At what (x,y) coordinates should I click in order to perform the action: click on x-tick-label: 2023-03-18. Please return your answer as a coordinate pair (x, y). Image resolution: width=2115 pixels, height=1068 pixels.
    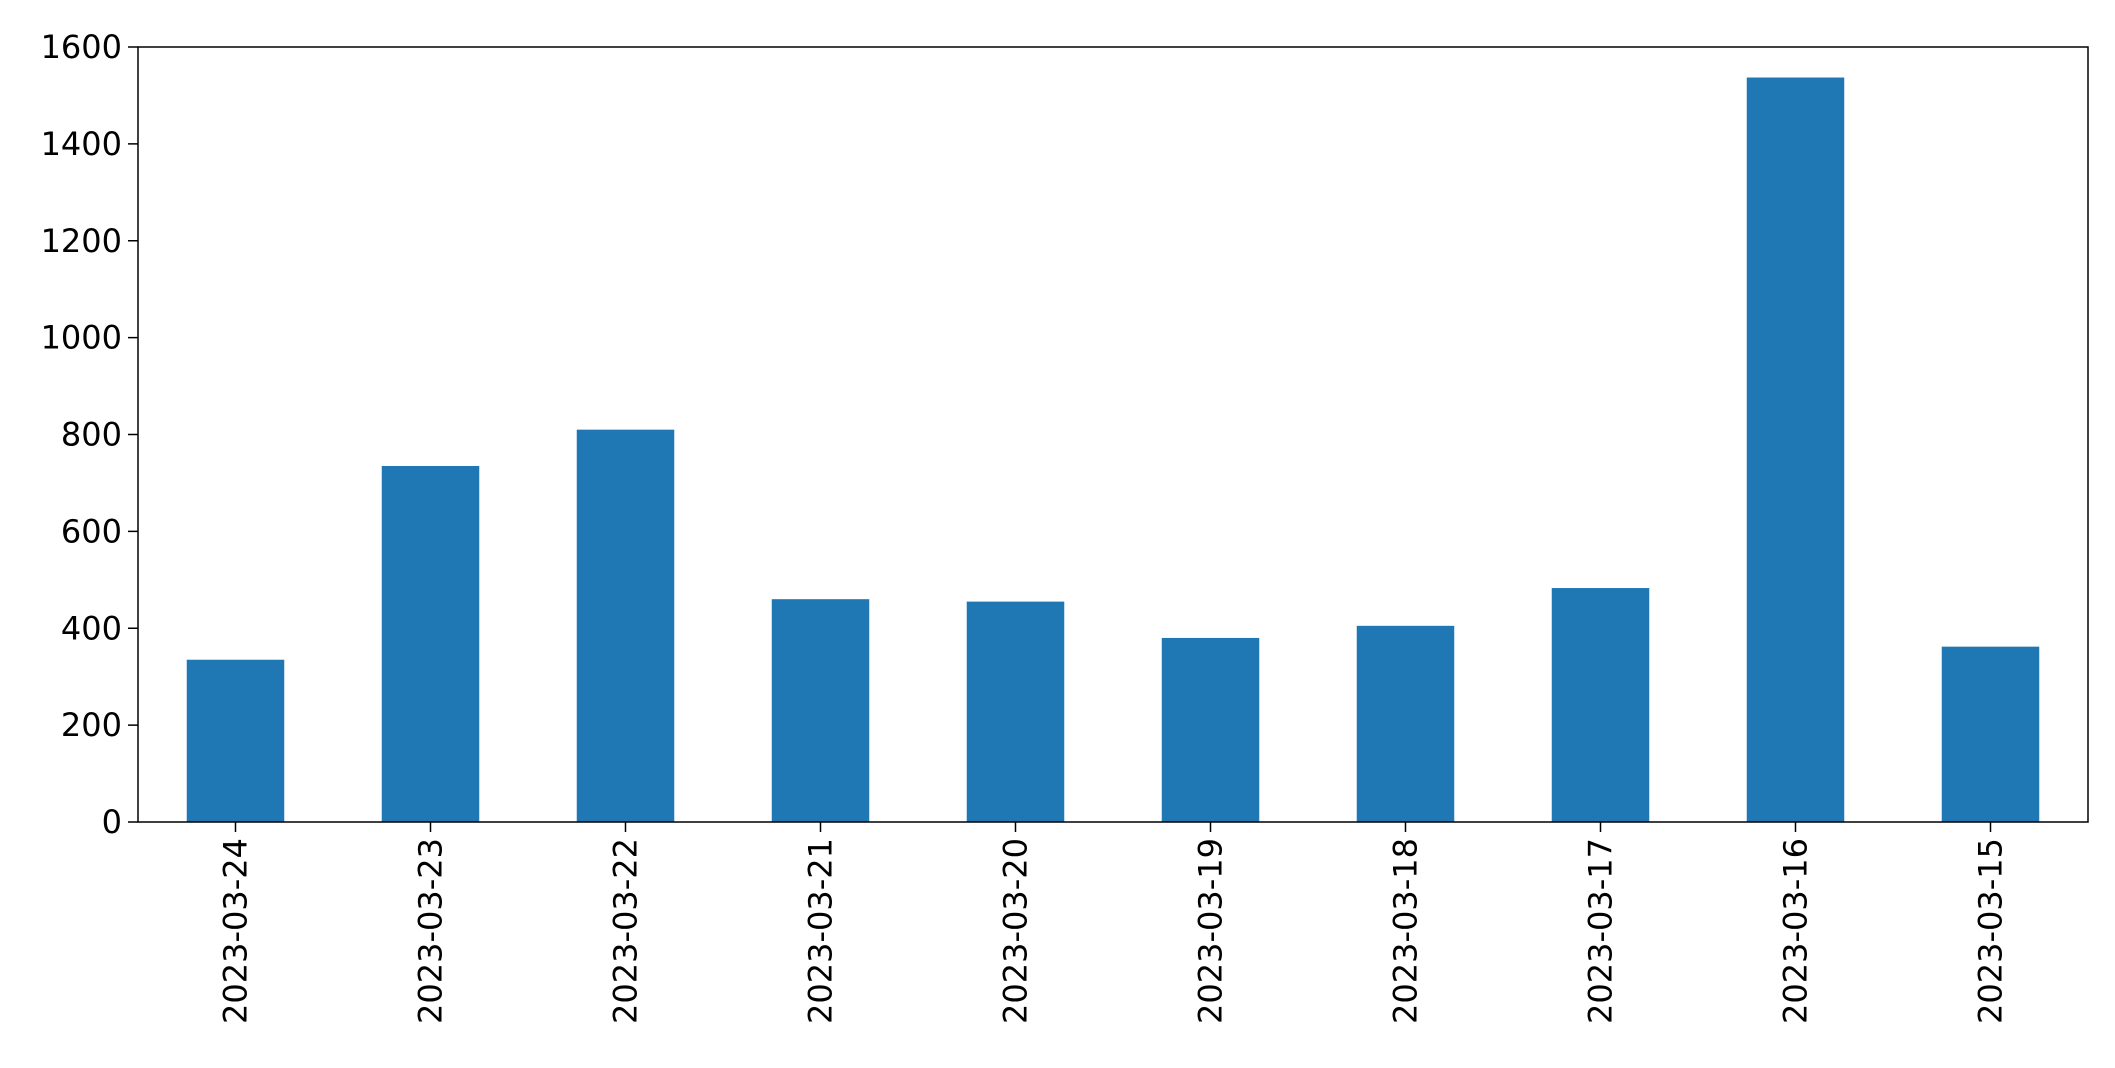
    Looking at the image, I should click on (1406, 931).